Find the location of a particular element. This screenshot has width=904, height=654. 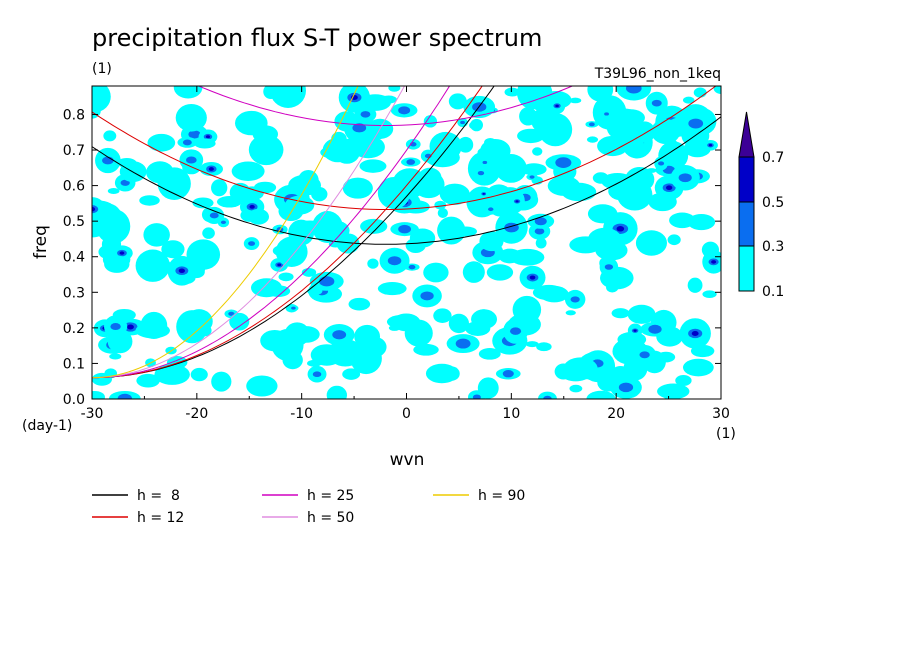

legend-label: h = 50 is located at coordinates (330, 518).